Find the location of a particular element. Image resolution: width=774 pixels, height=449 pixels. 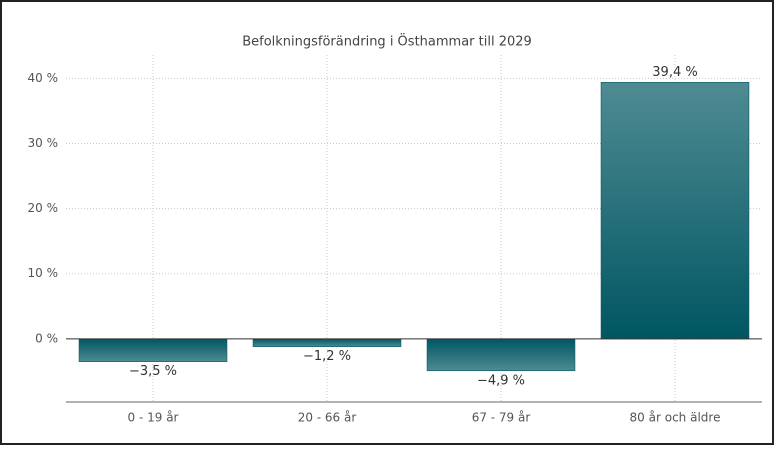

value-label: 39,4 % is located at coordinates (674, 72).